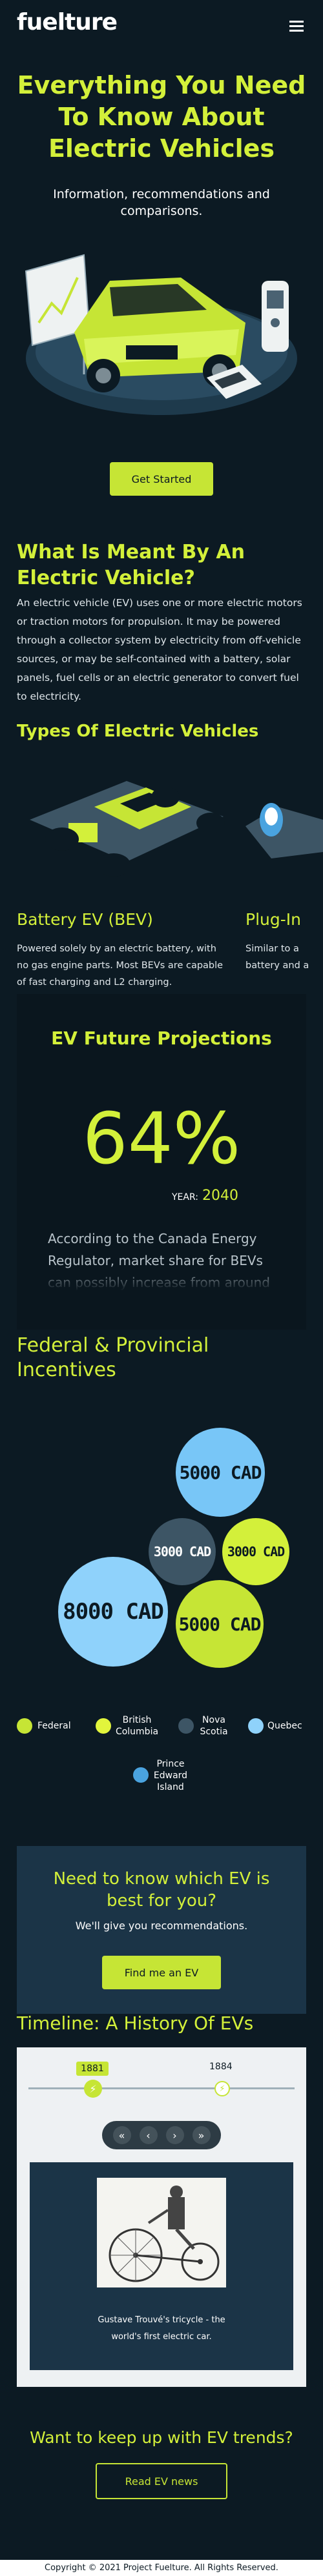  I want to click on hamburger-menu-icon, so click(296, 26).